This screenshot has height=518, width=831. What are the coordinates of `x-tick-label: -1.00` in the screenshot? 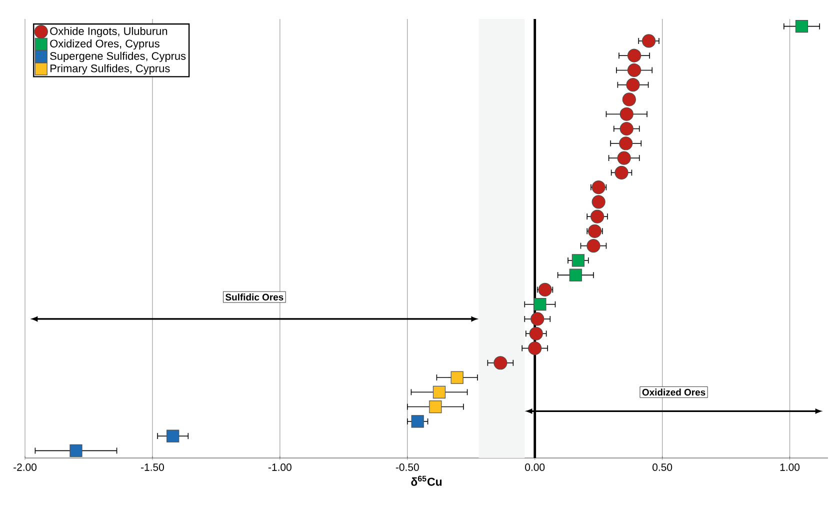 It's located at (280, 467).